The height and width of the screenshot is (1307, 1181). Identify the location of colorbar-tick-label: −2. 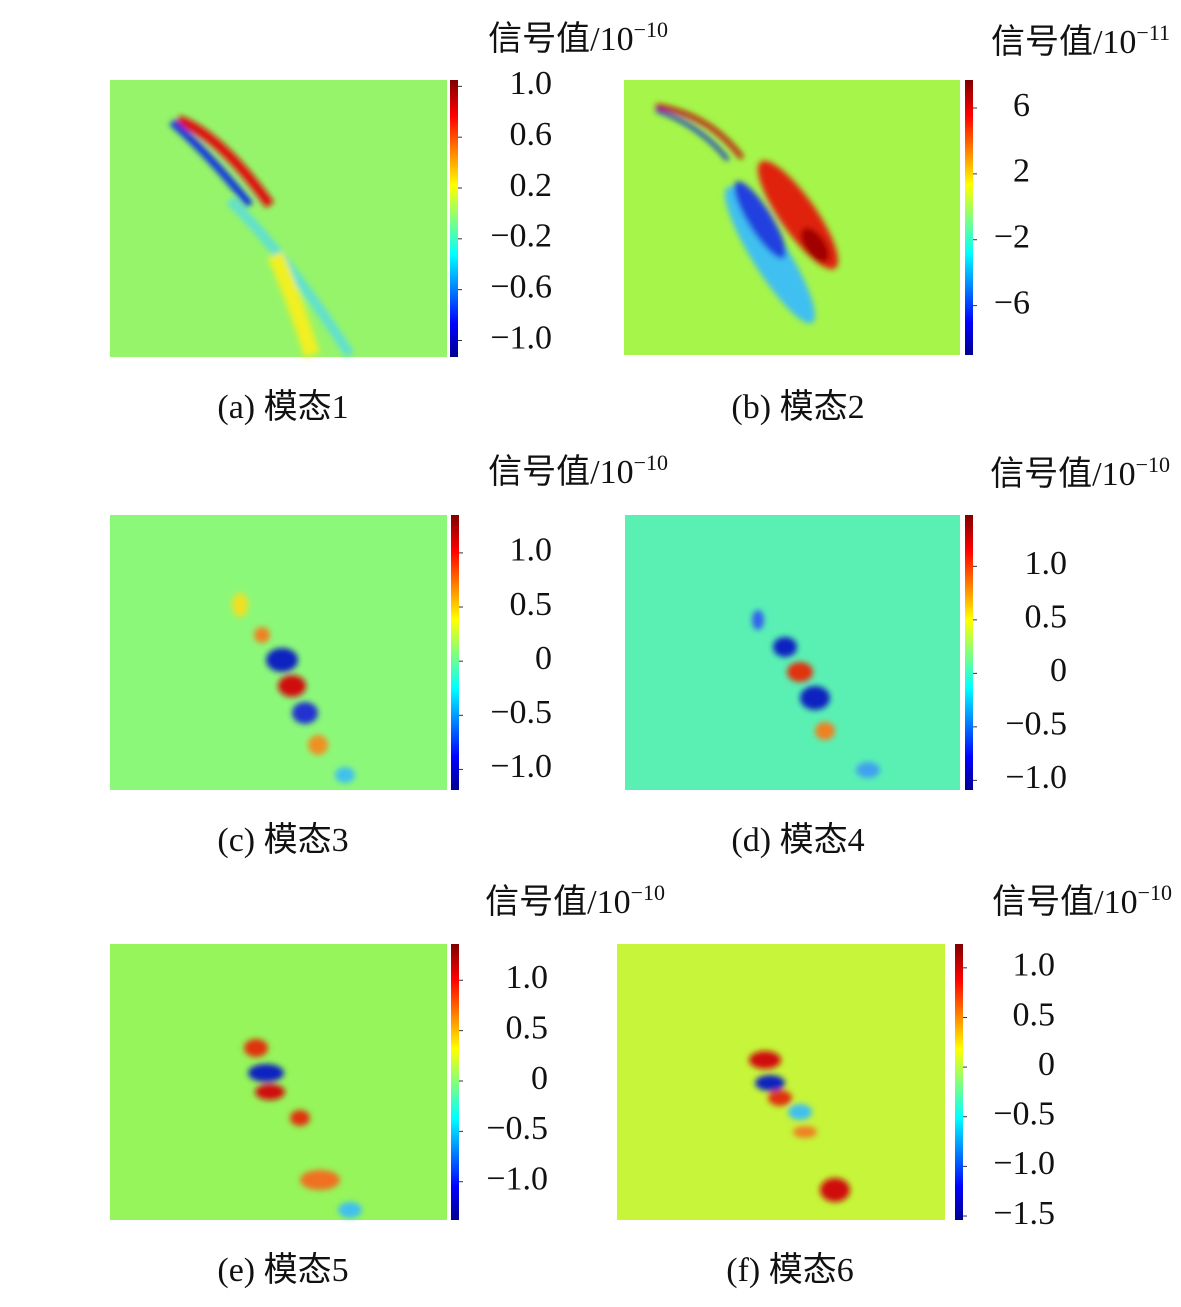
(1012, 237).